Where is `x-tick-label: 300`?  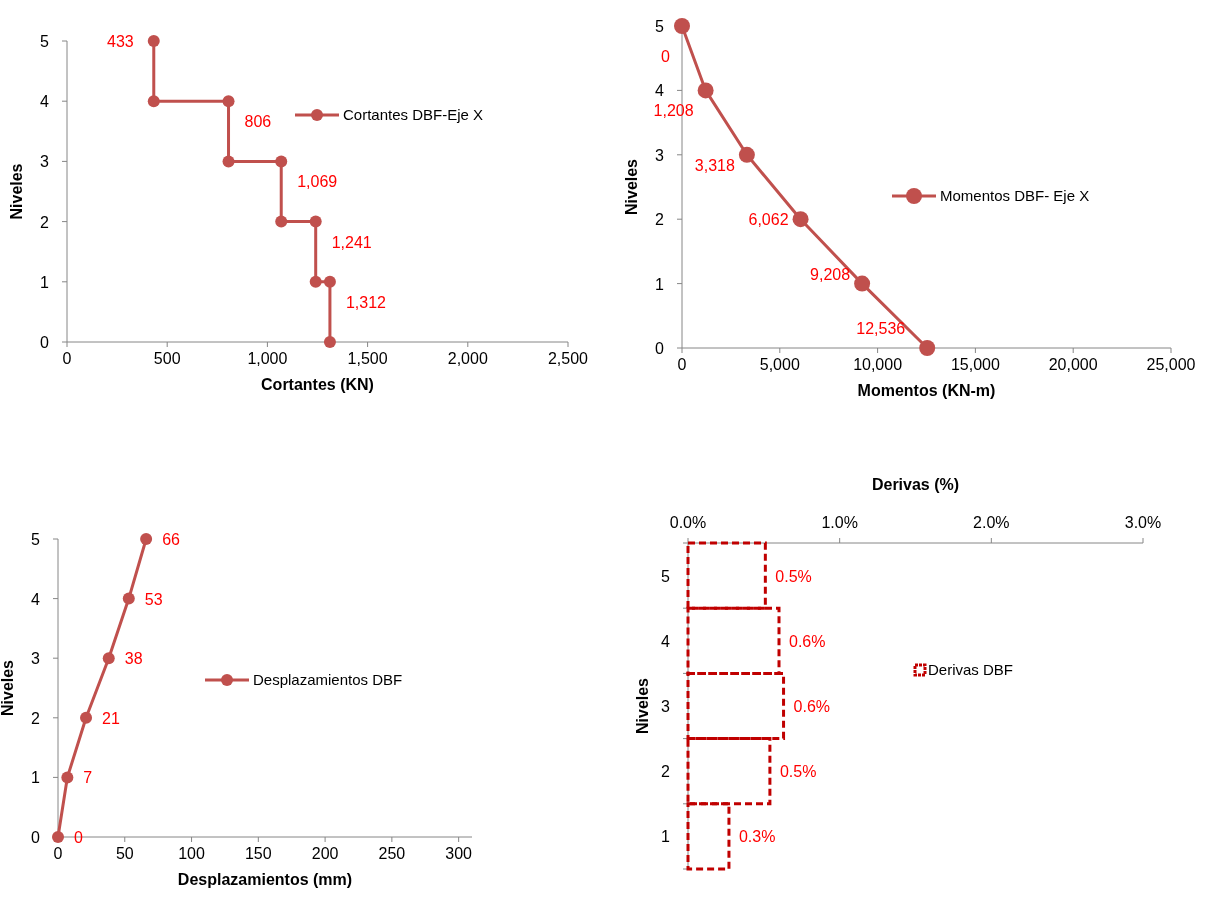
x-tick-label: 300 is located at coordinates (459, 853).